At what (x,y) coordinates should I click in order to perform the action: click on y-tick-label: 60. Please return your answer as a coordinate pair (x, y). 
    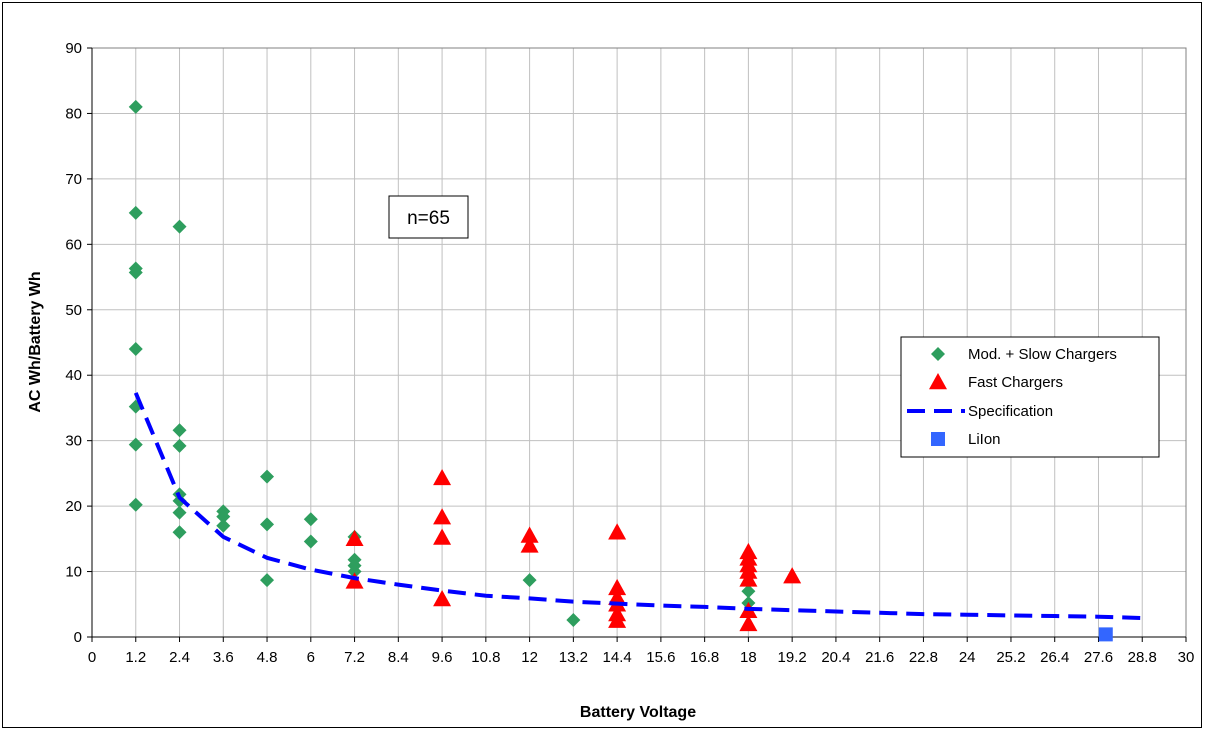
    Looking at the image, I should click on (73, 244).